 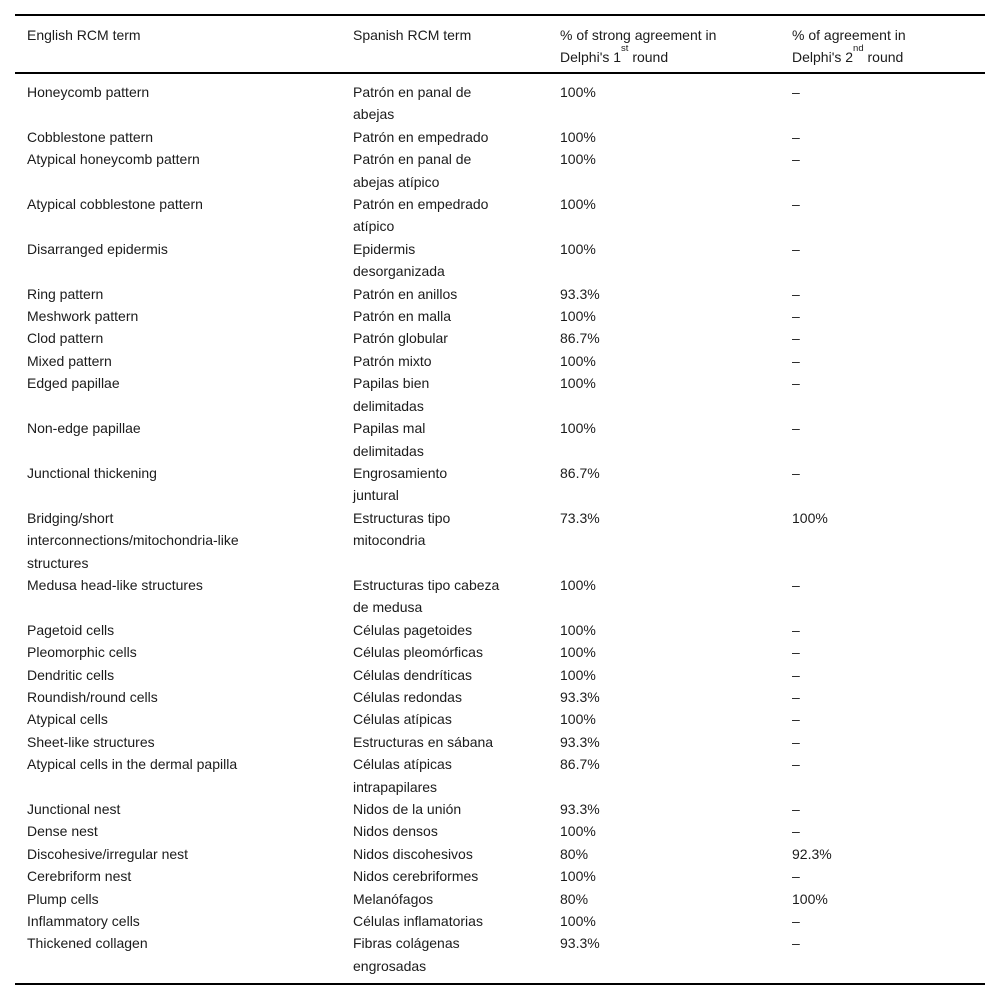 I want to click on cell-spanish-term: Engrosamiento juntural, so click(x=400, y=484).